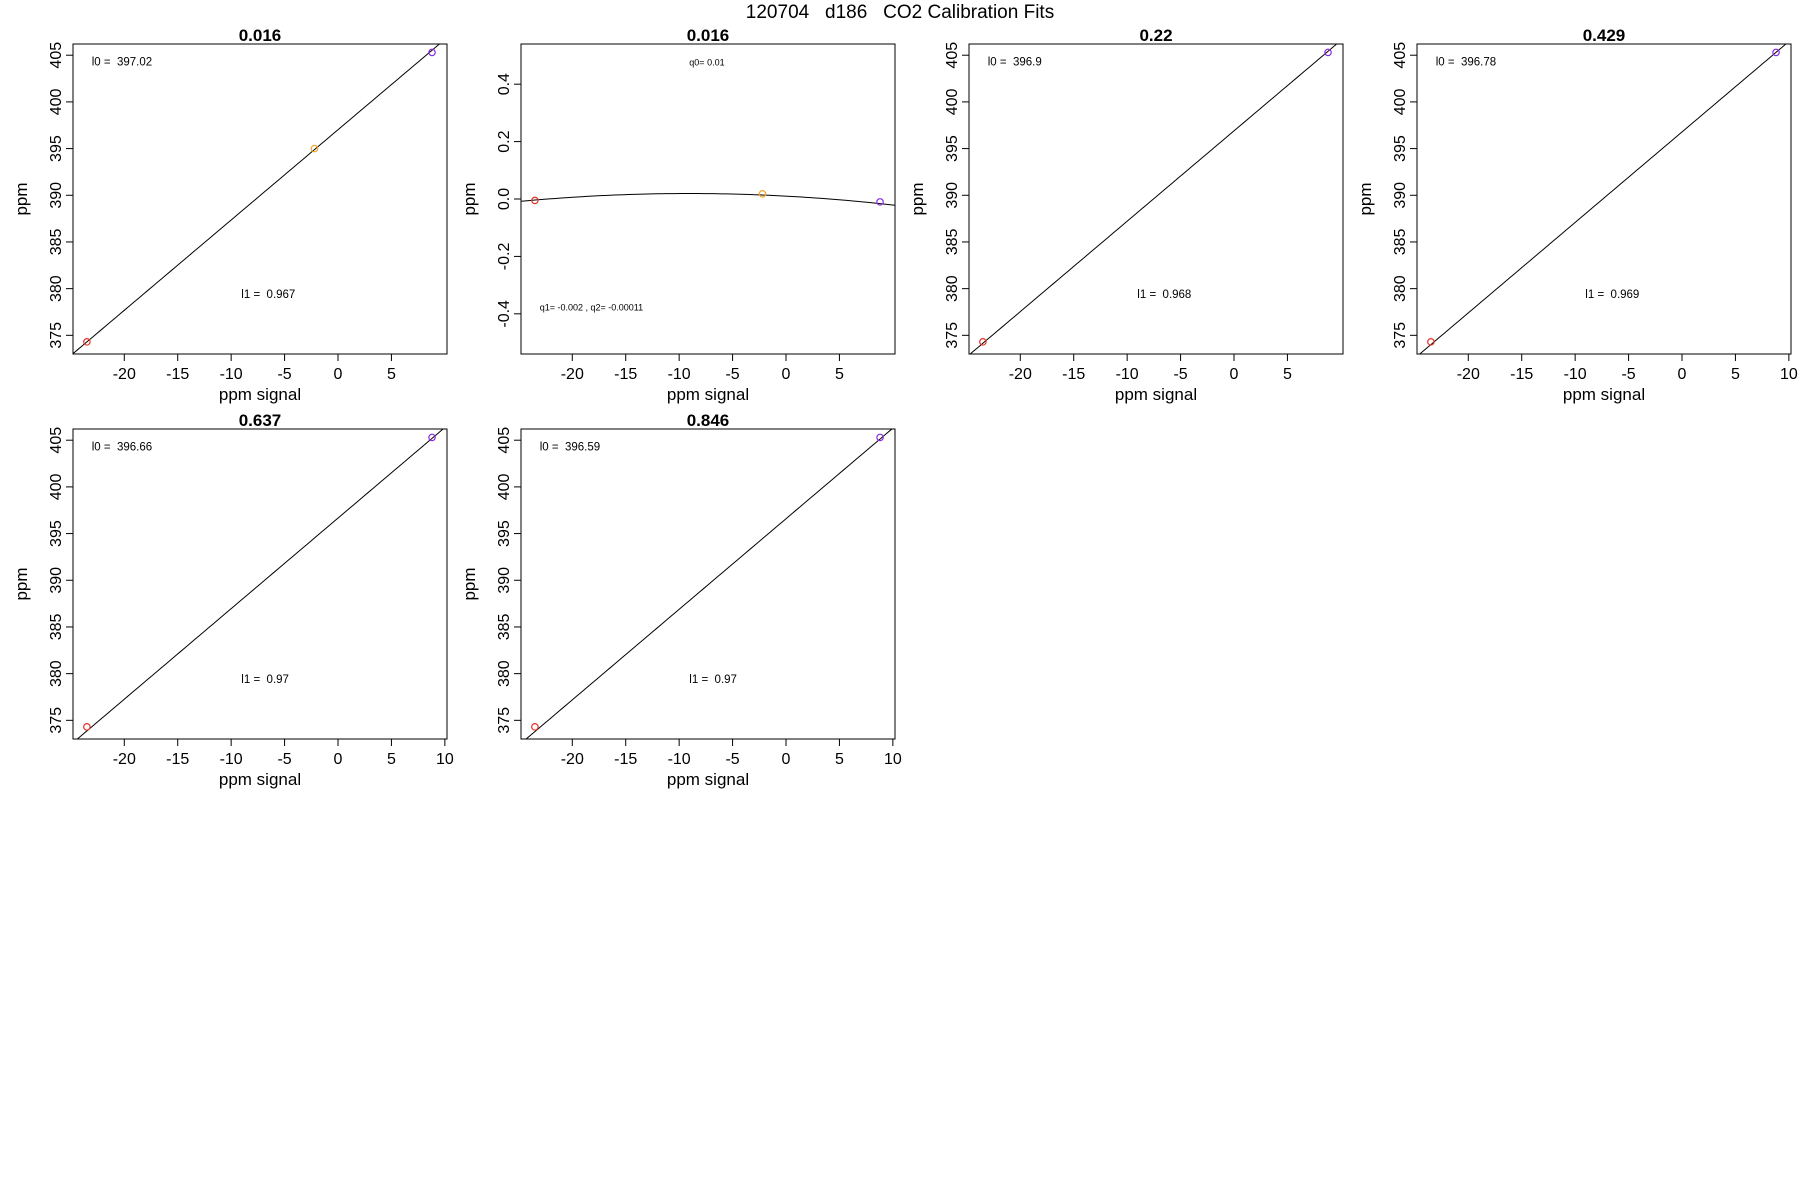 The height and width of the screenshot is (1200, 1800). What do you see at coordinates (708, 420) in the screenshot?
I see `chart-title: 0.846` at bounding box center [708, 420].